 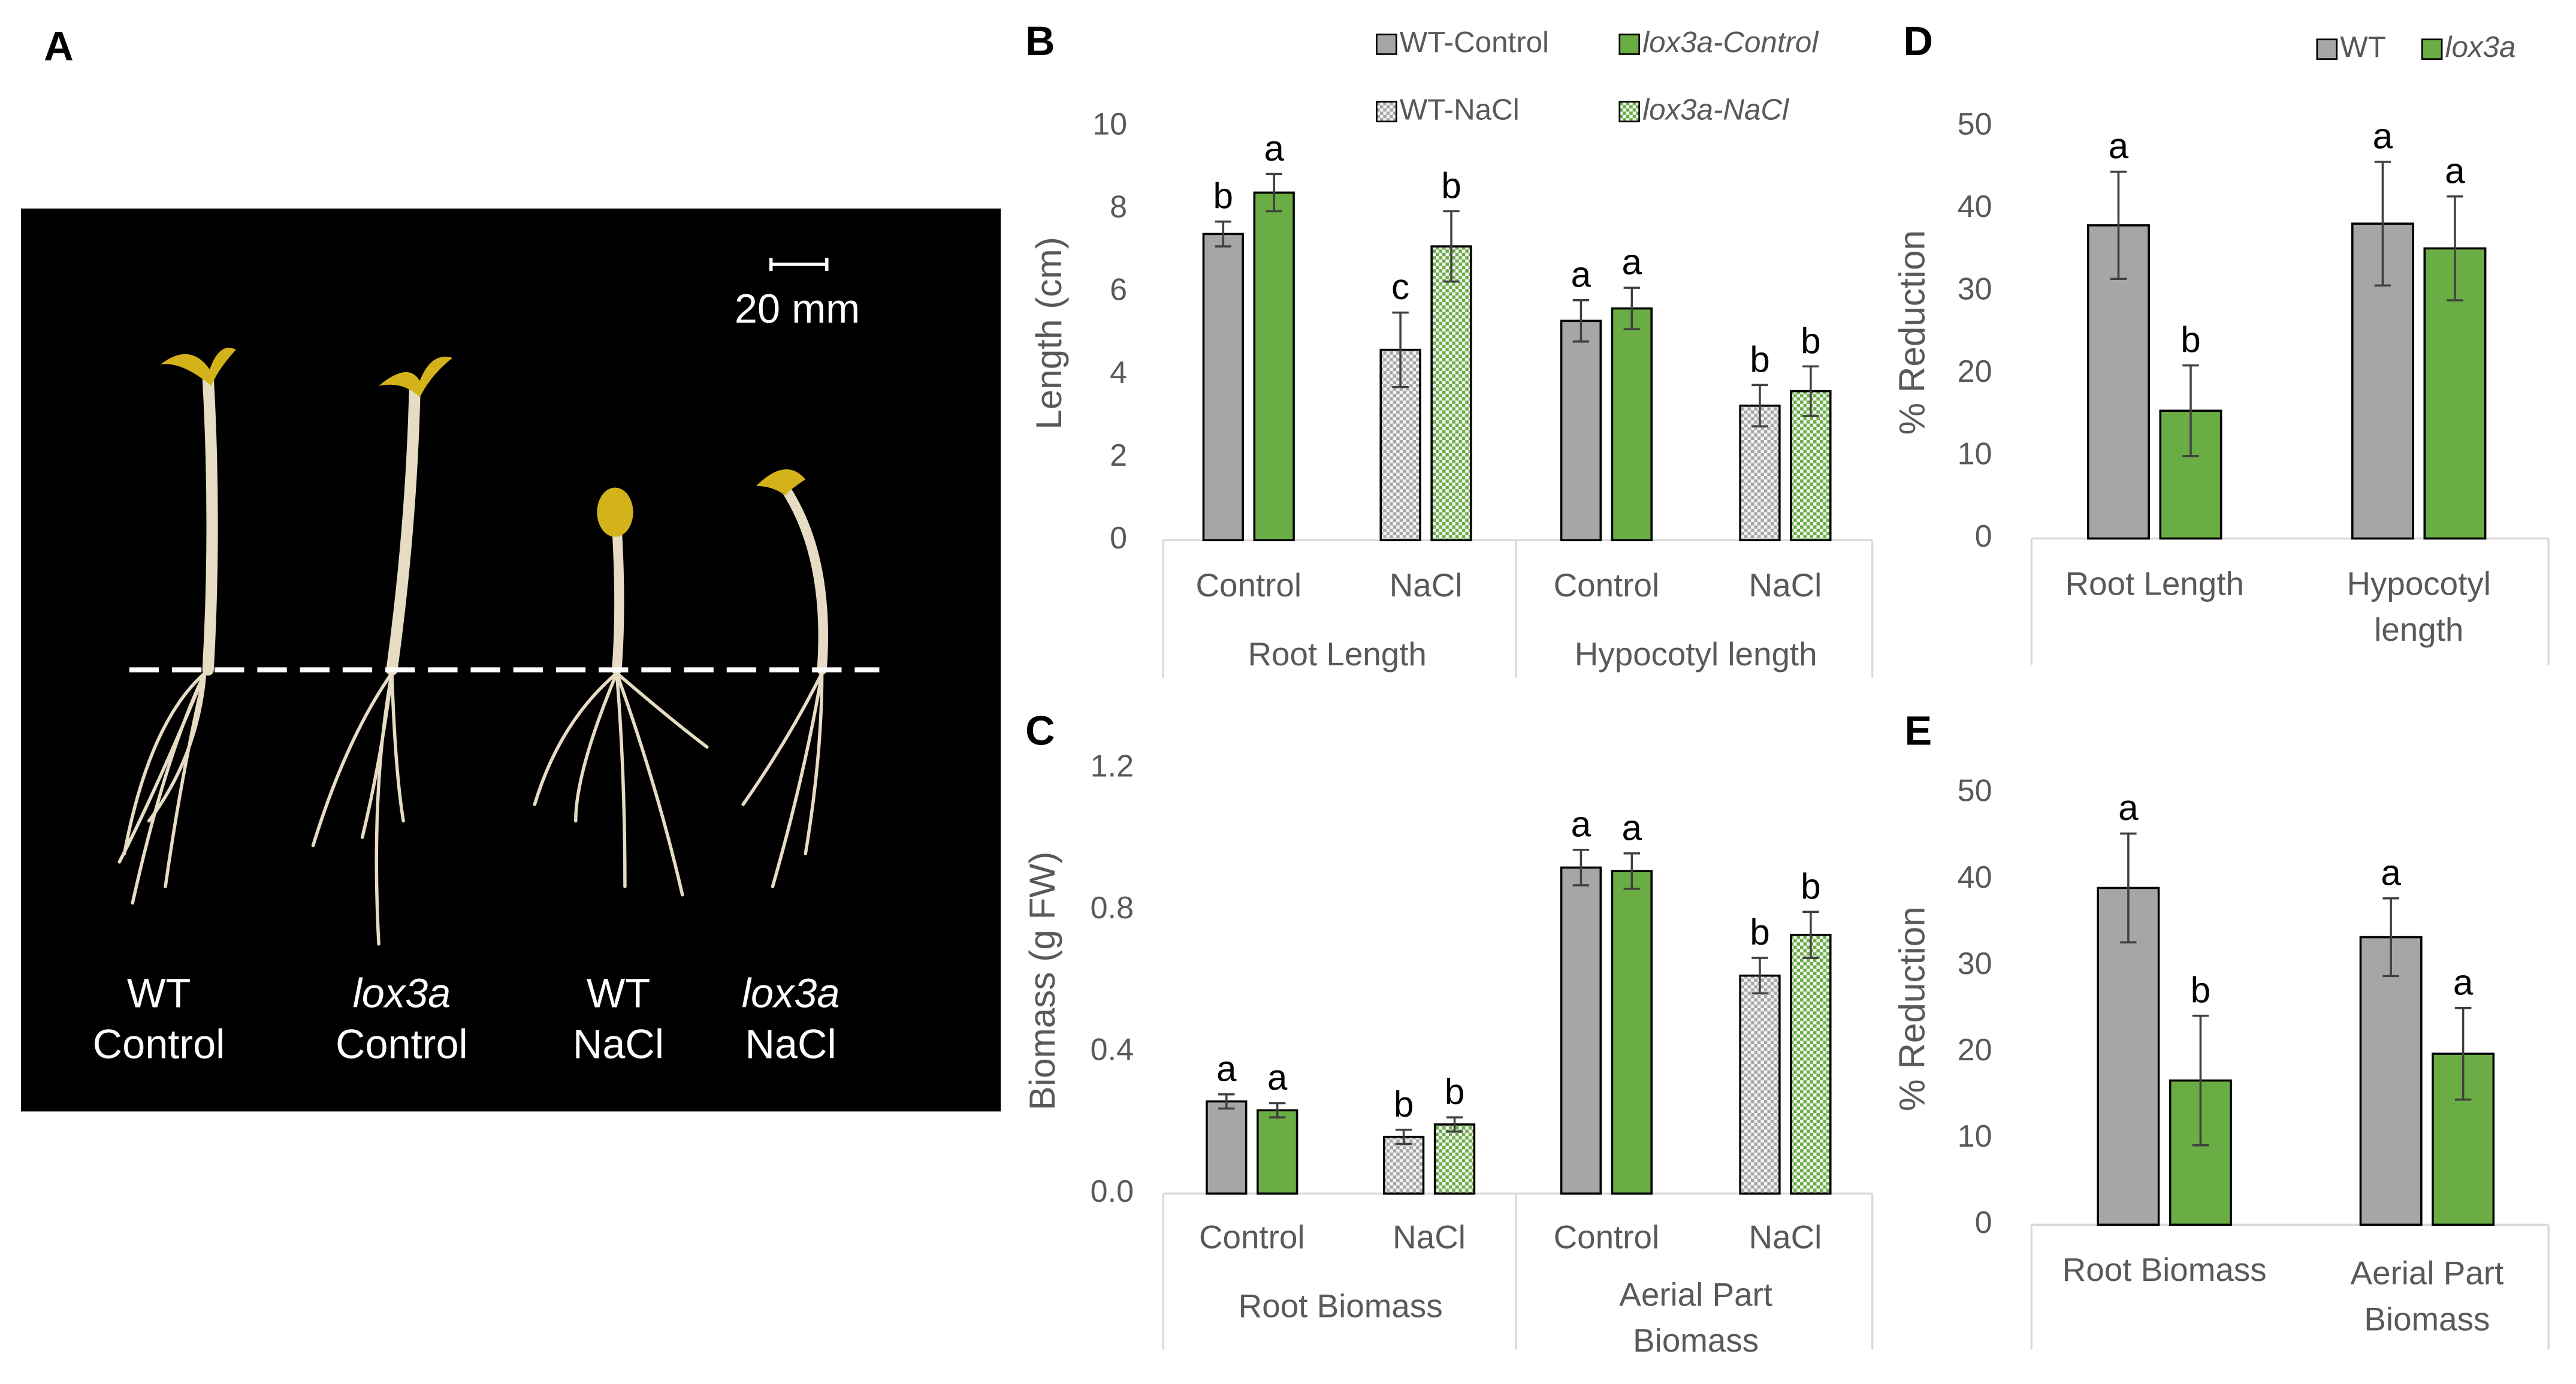 I want to click on panel-label: B, so click(x=1040, y=41).